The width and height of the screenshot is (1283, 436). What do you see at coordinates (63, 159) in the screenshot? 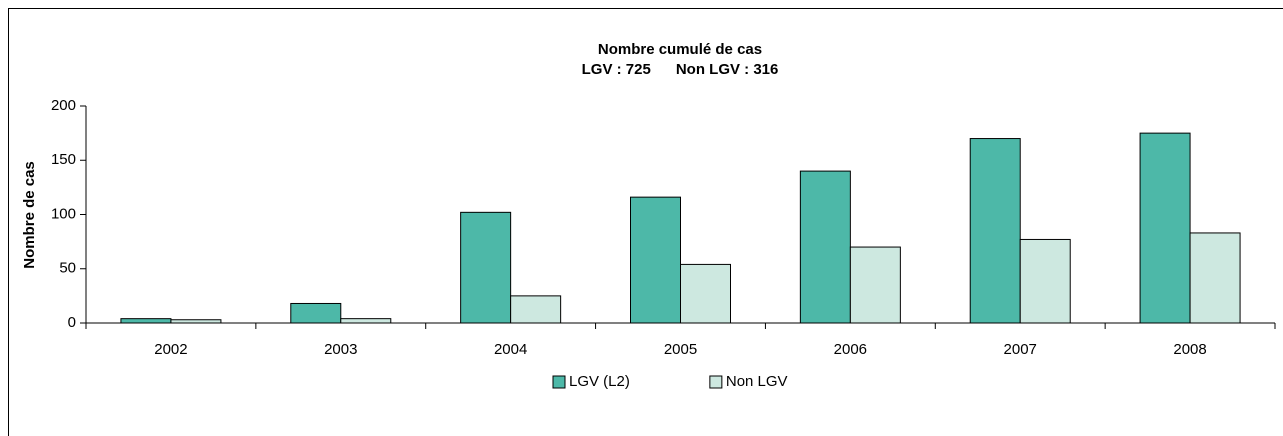
I see `y-tick-label: 150` at bounding box center [63, 159].